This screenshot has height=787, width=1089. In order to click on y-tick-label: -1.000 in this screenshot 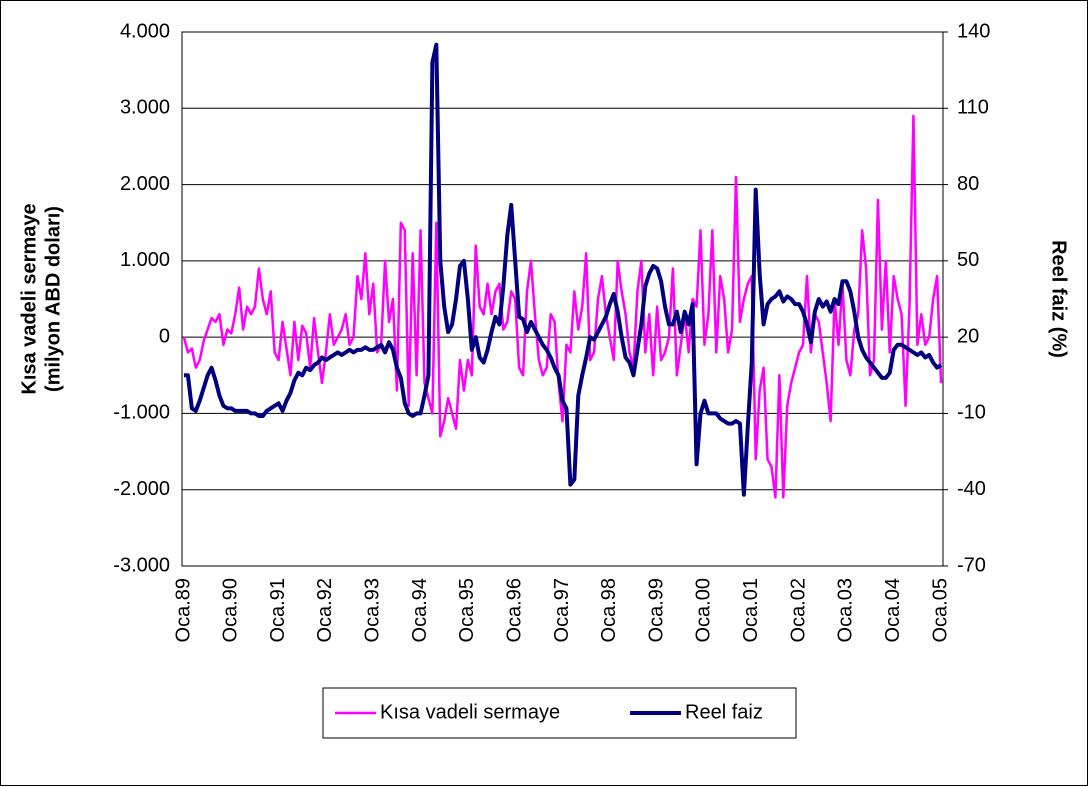, I will do `click(141, 413)`.